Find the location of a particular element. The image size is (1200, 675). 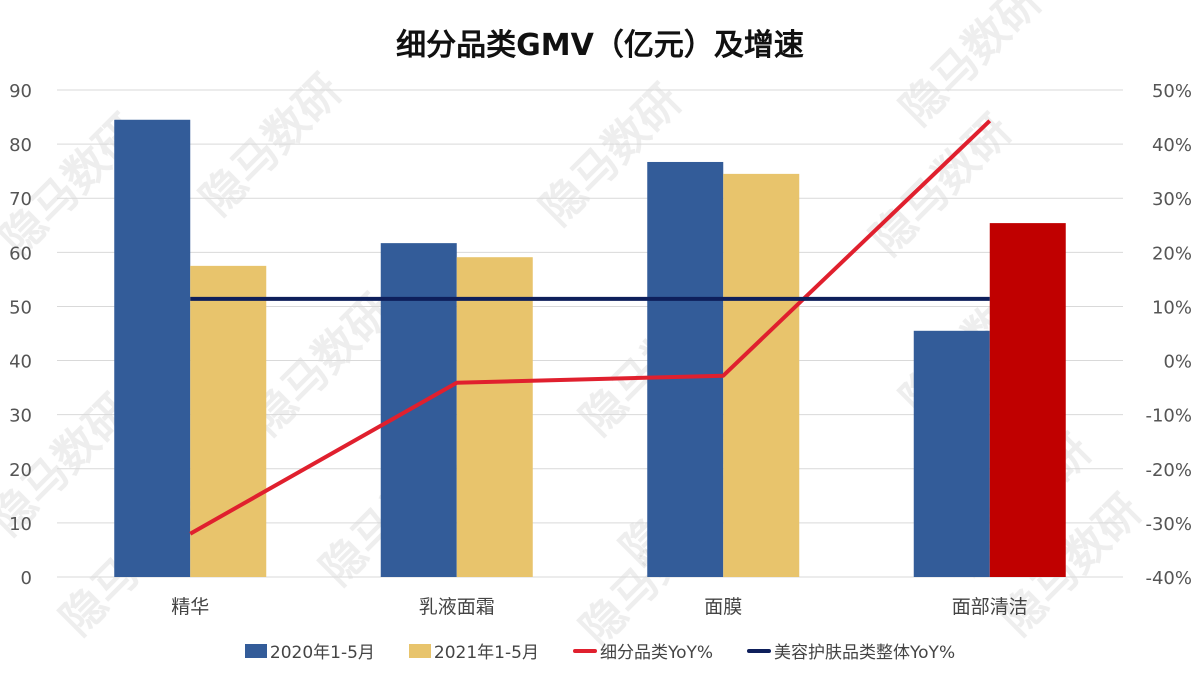

y-tick-label: 80 is located at coordinates (20, 145).